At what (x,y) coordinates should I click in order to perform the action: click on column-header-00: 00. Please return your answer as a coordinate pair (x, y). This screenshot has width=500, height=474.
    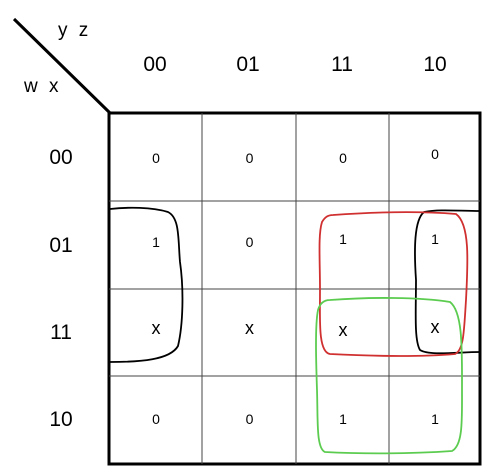
    Looking at the image, I should click on (155, 64).